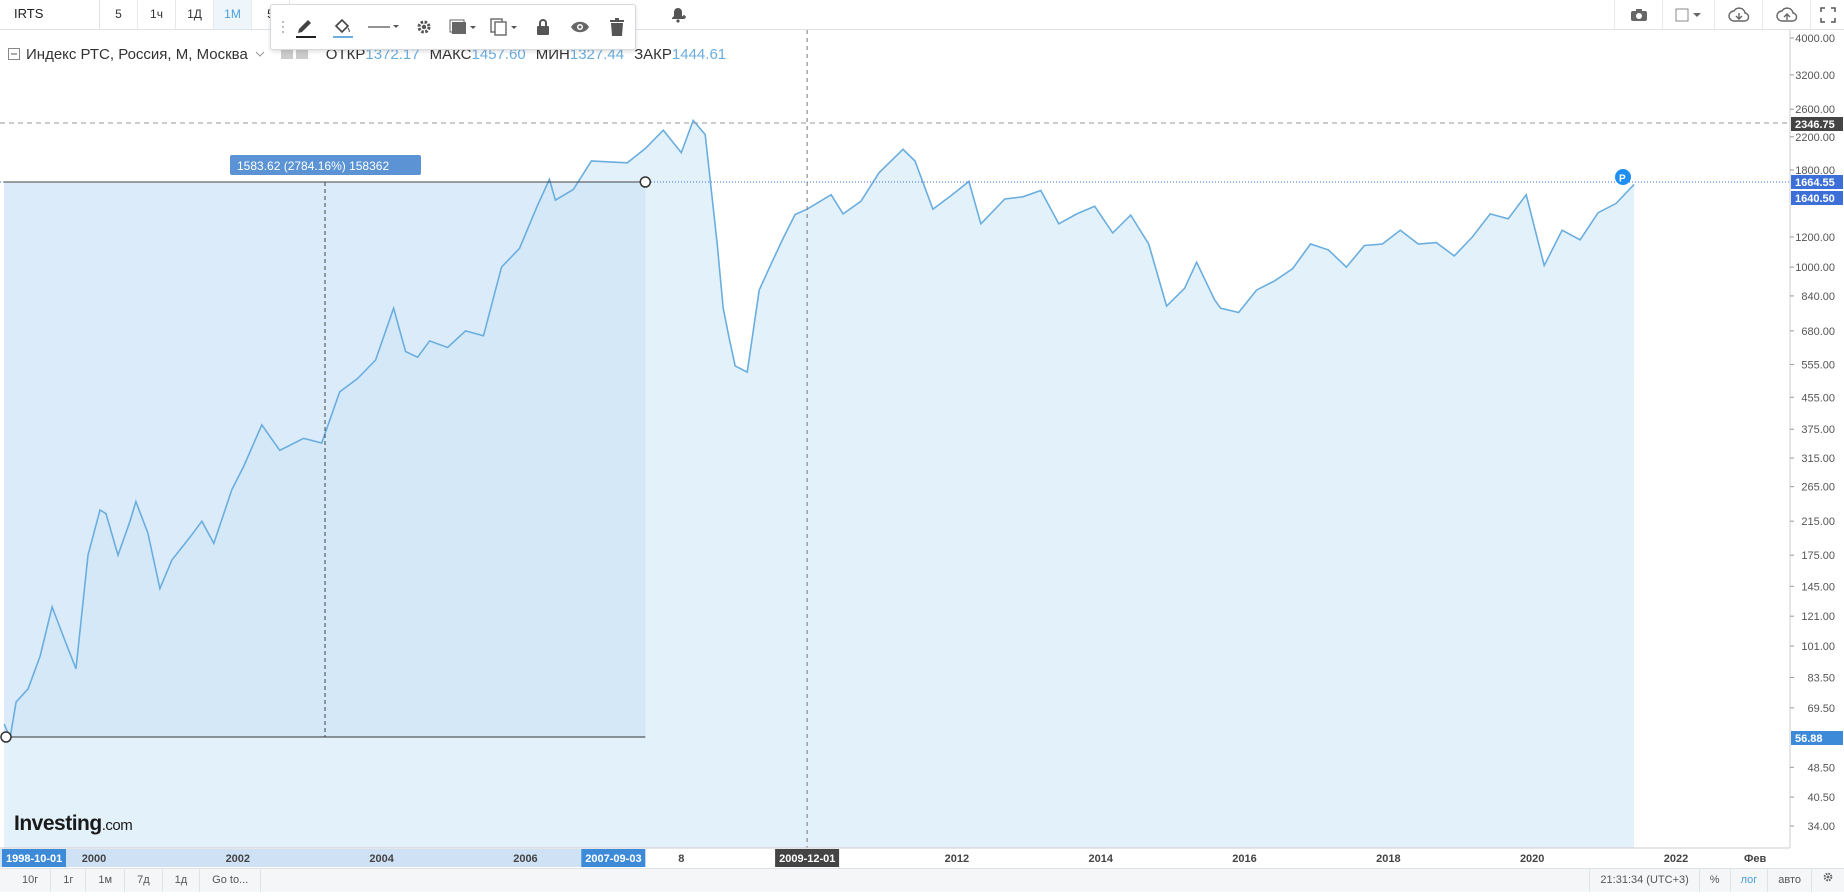 This screenshot has height=896, width=1844. I want to click on interval-1m: 1М, so click(233, 14).